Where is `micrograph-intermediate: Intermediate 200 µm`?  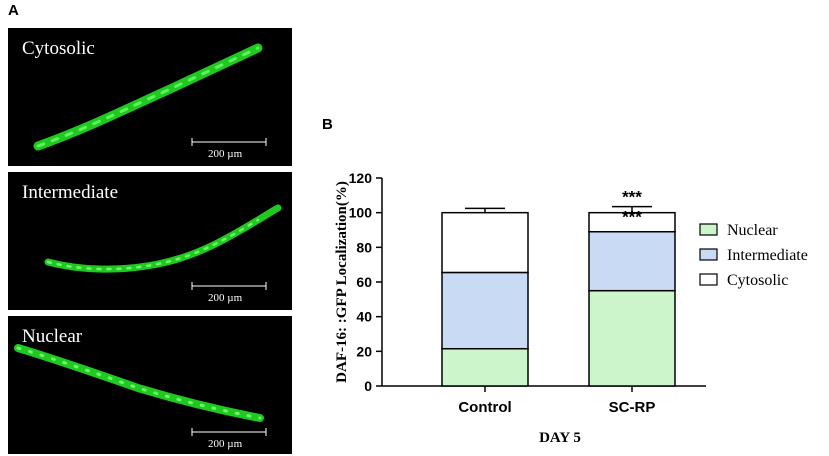 micrograph-intermediate: Intermediate 200 µm is located at coordinates (150, 241).